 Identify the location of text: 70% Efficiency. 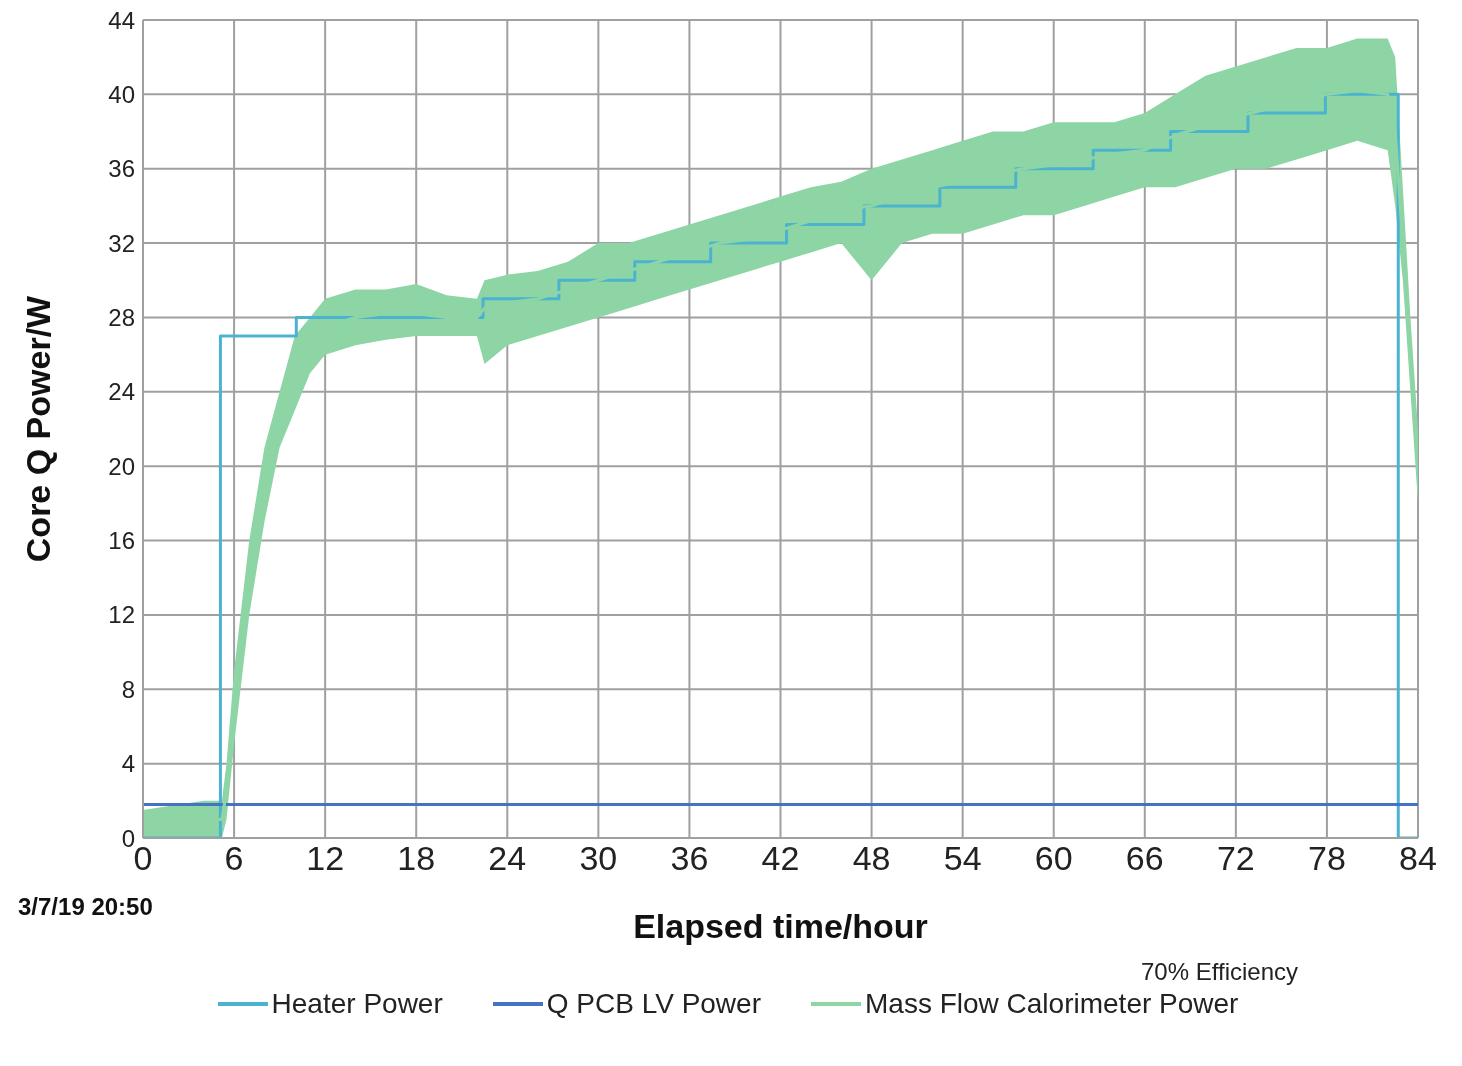
(1219, 972).